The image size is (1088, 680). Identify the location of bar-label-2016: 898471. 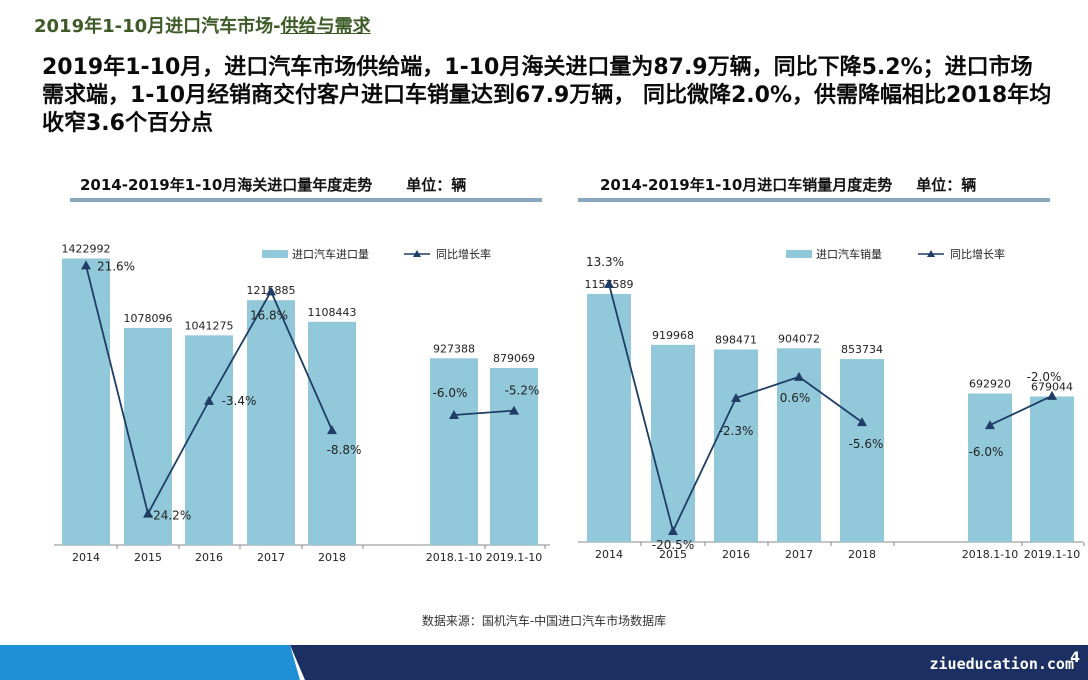
(736, 339).